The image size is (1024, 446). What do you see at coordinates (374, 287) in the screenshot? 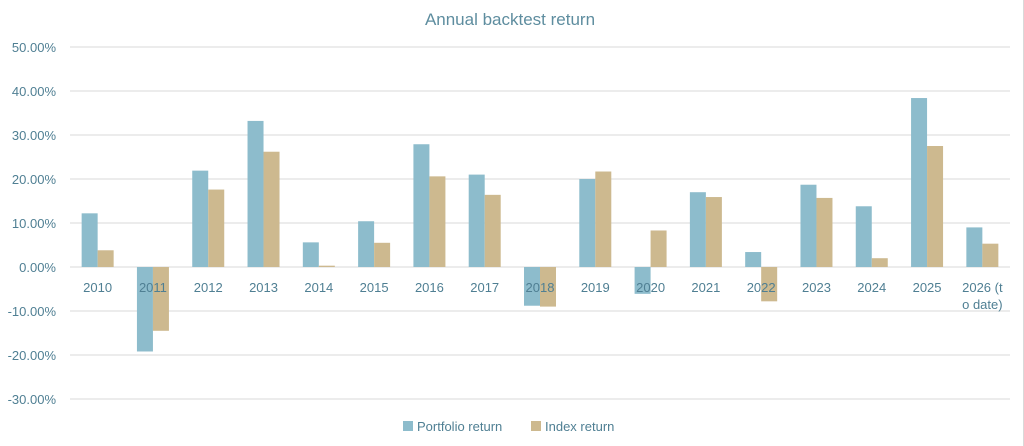
I see `x-tick-label: 2015` at bounding box center [374, 287].